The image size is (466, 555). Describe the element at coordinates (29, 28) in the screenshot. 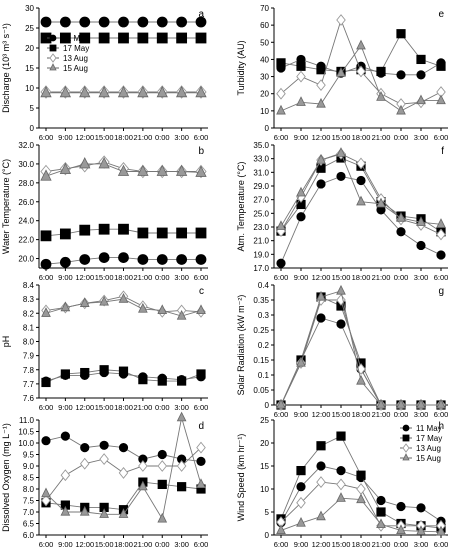

I see `y-tick-label: 25` at that location.